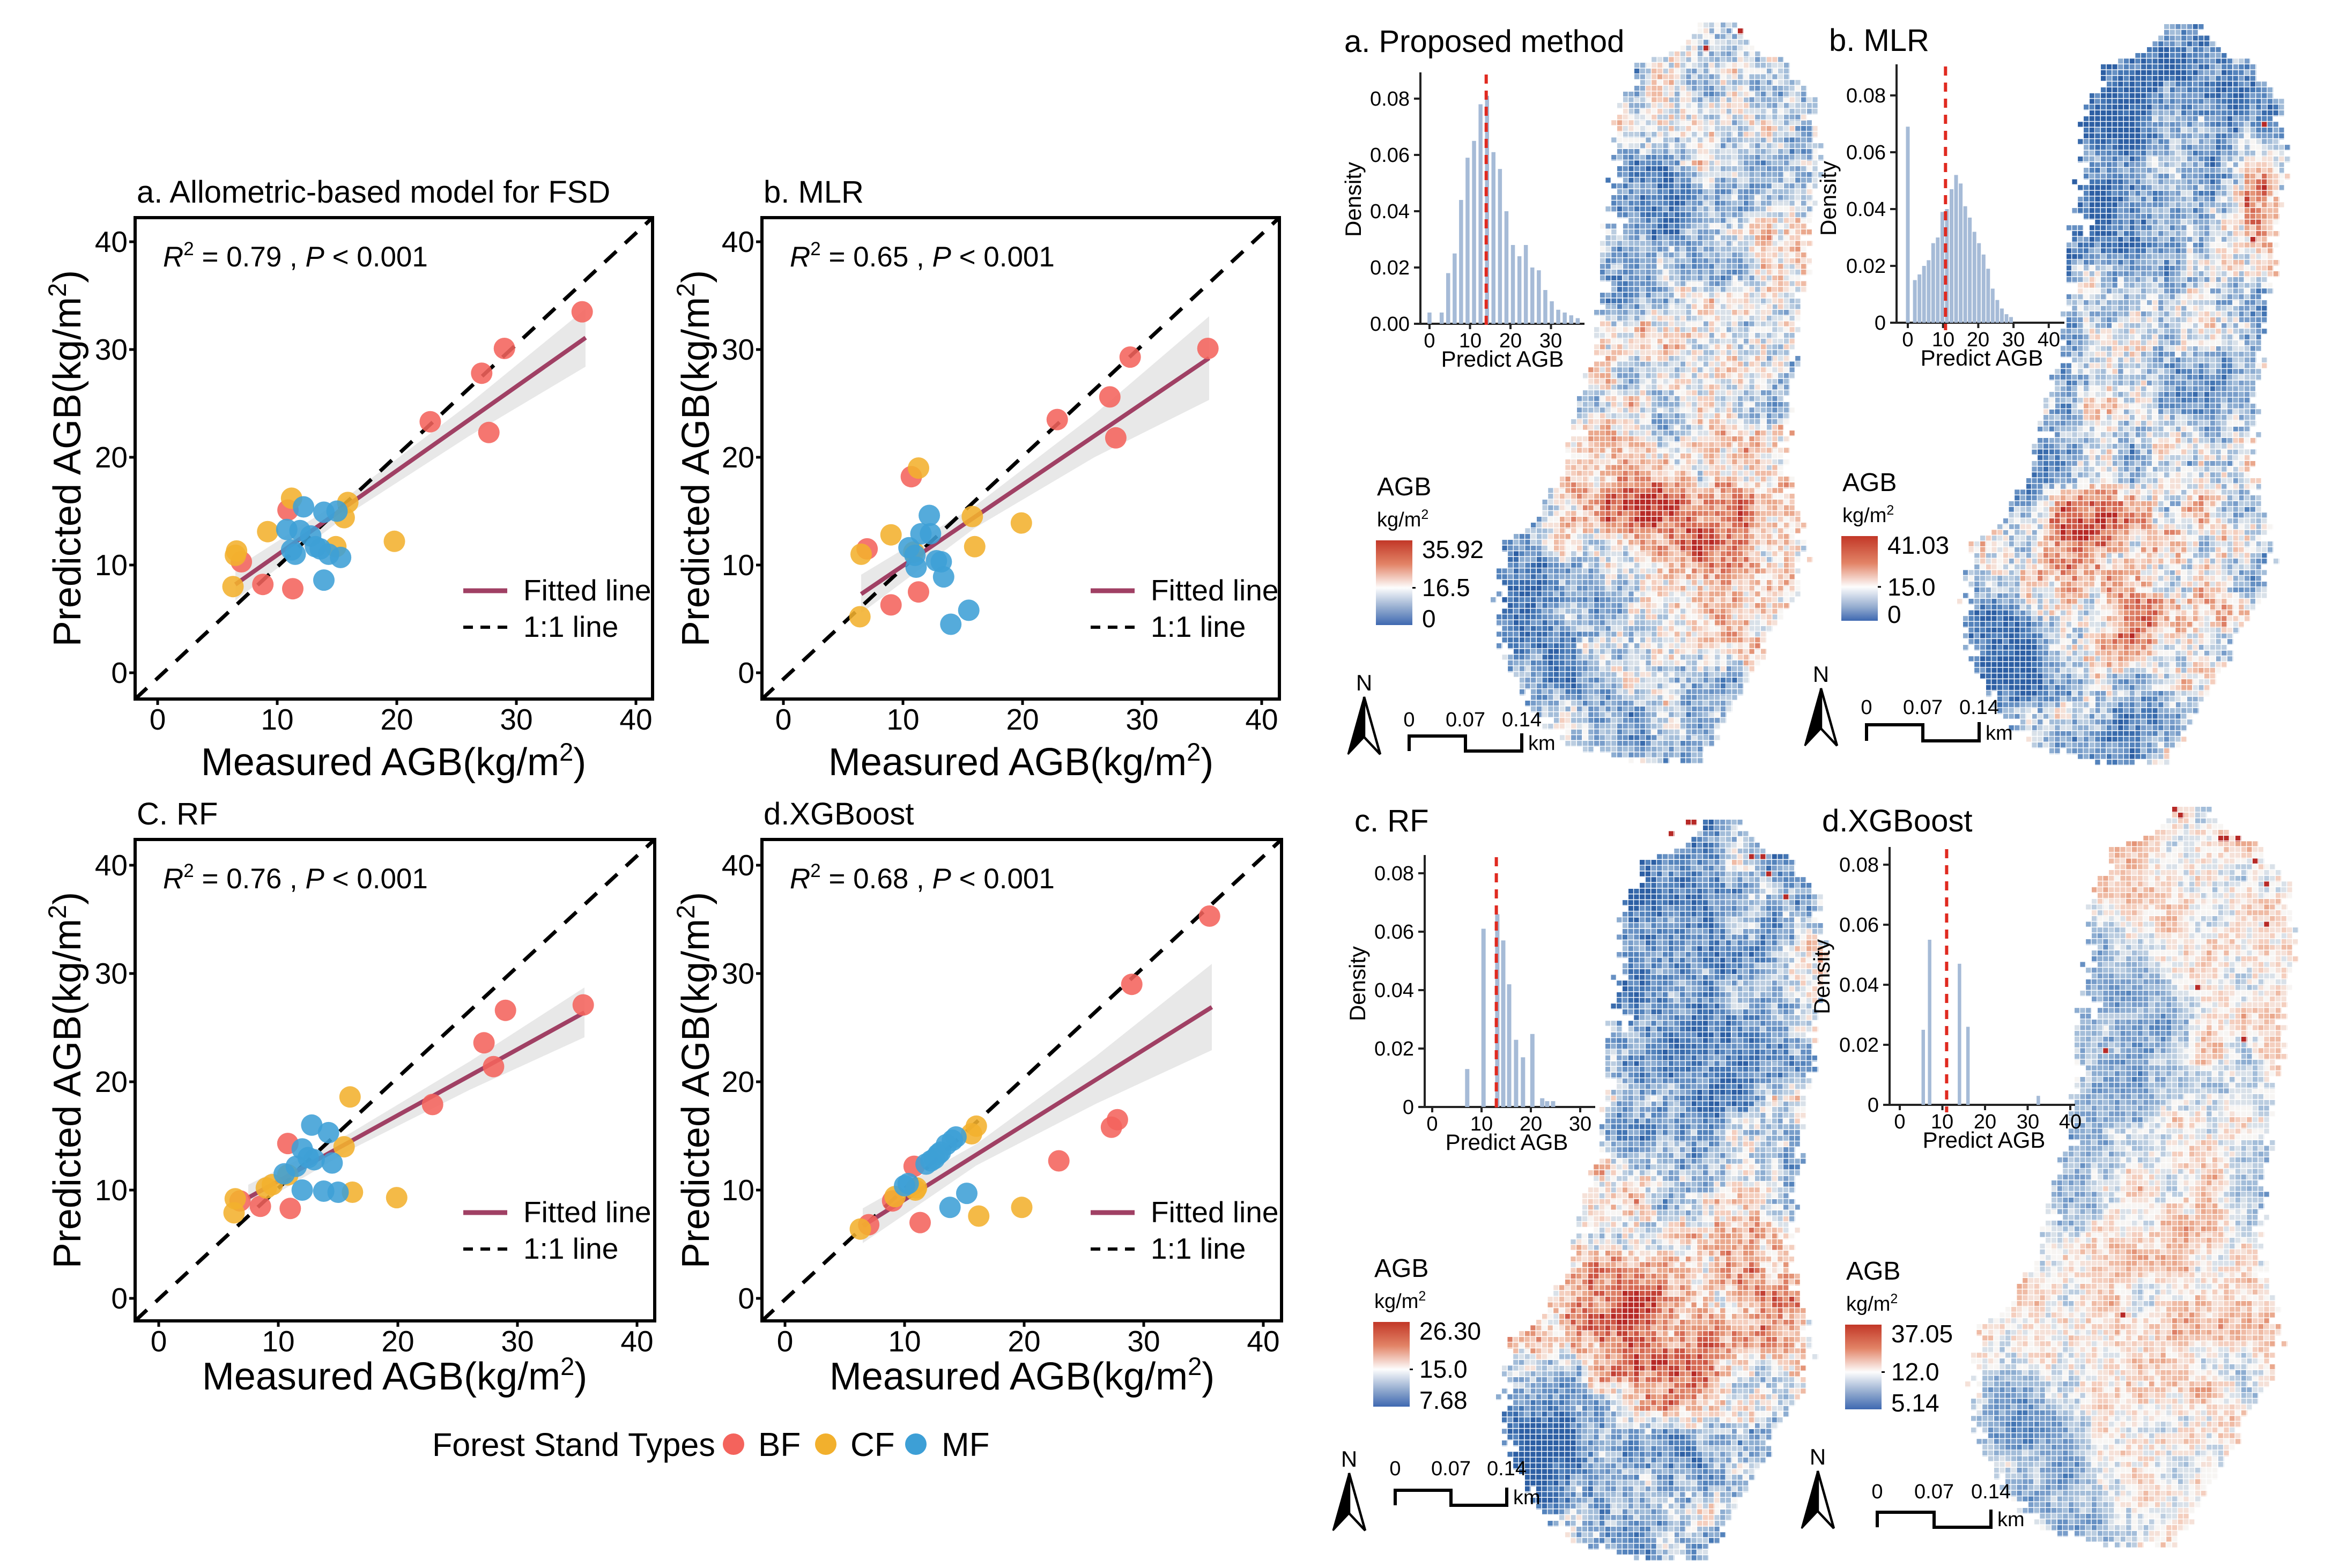 The width and height of the screenshot is (2340, 1568). Describe the element at coordinates (1453, 549) in the screenshot. I see `svg-text: 35.92` at that location.